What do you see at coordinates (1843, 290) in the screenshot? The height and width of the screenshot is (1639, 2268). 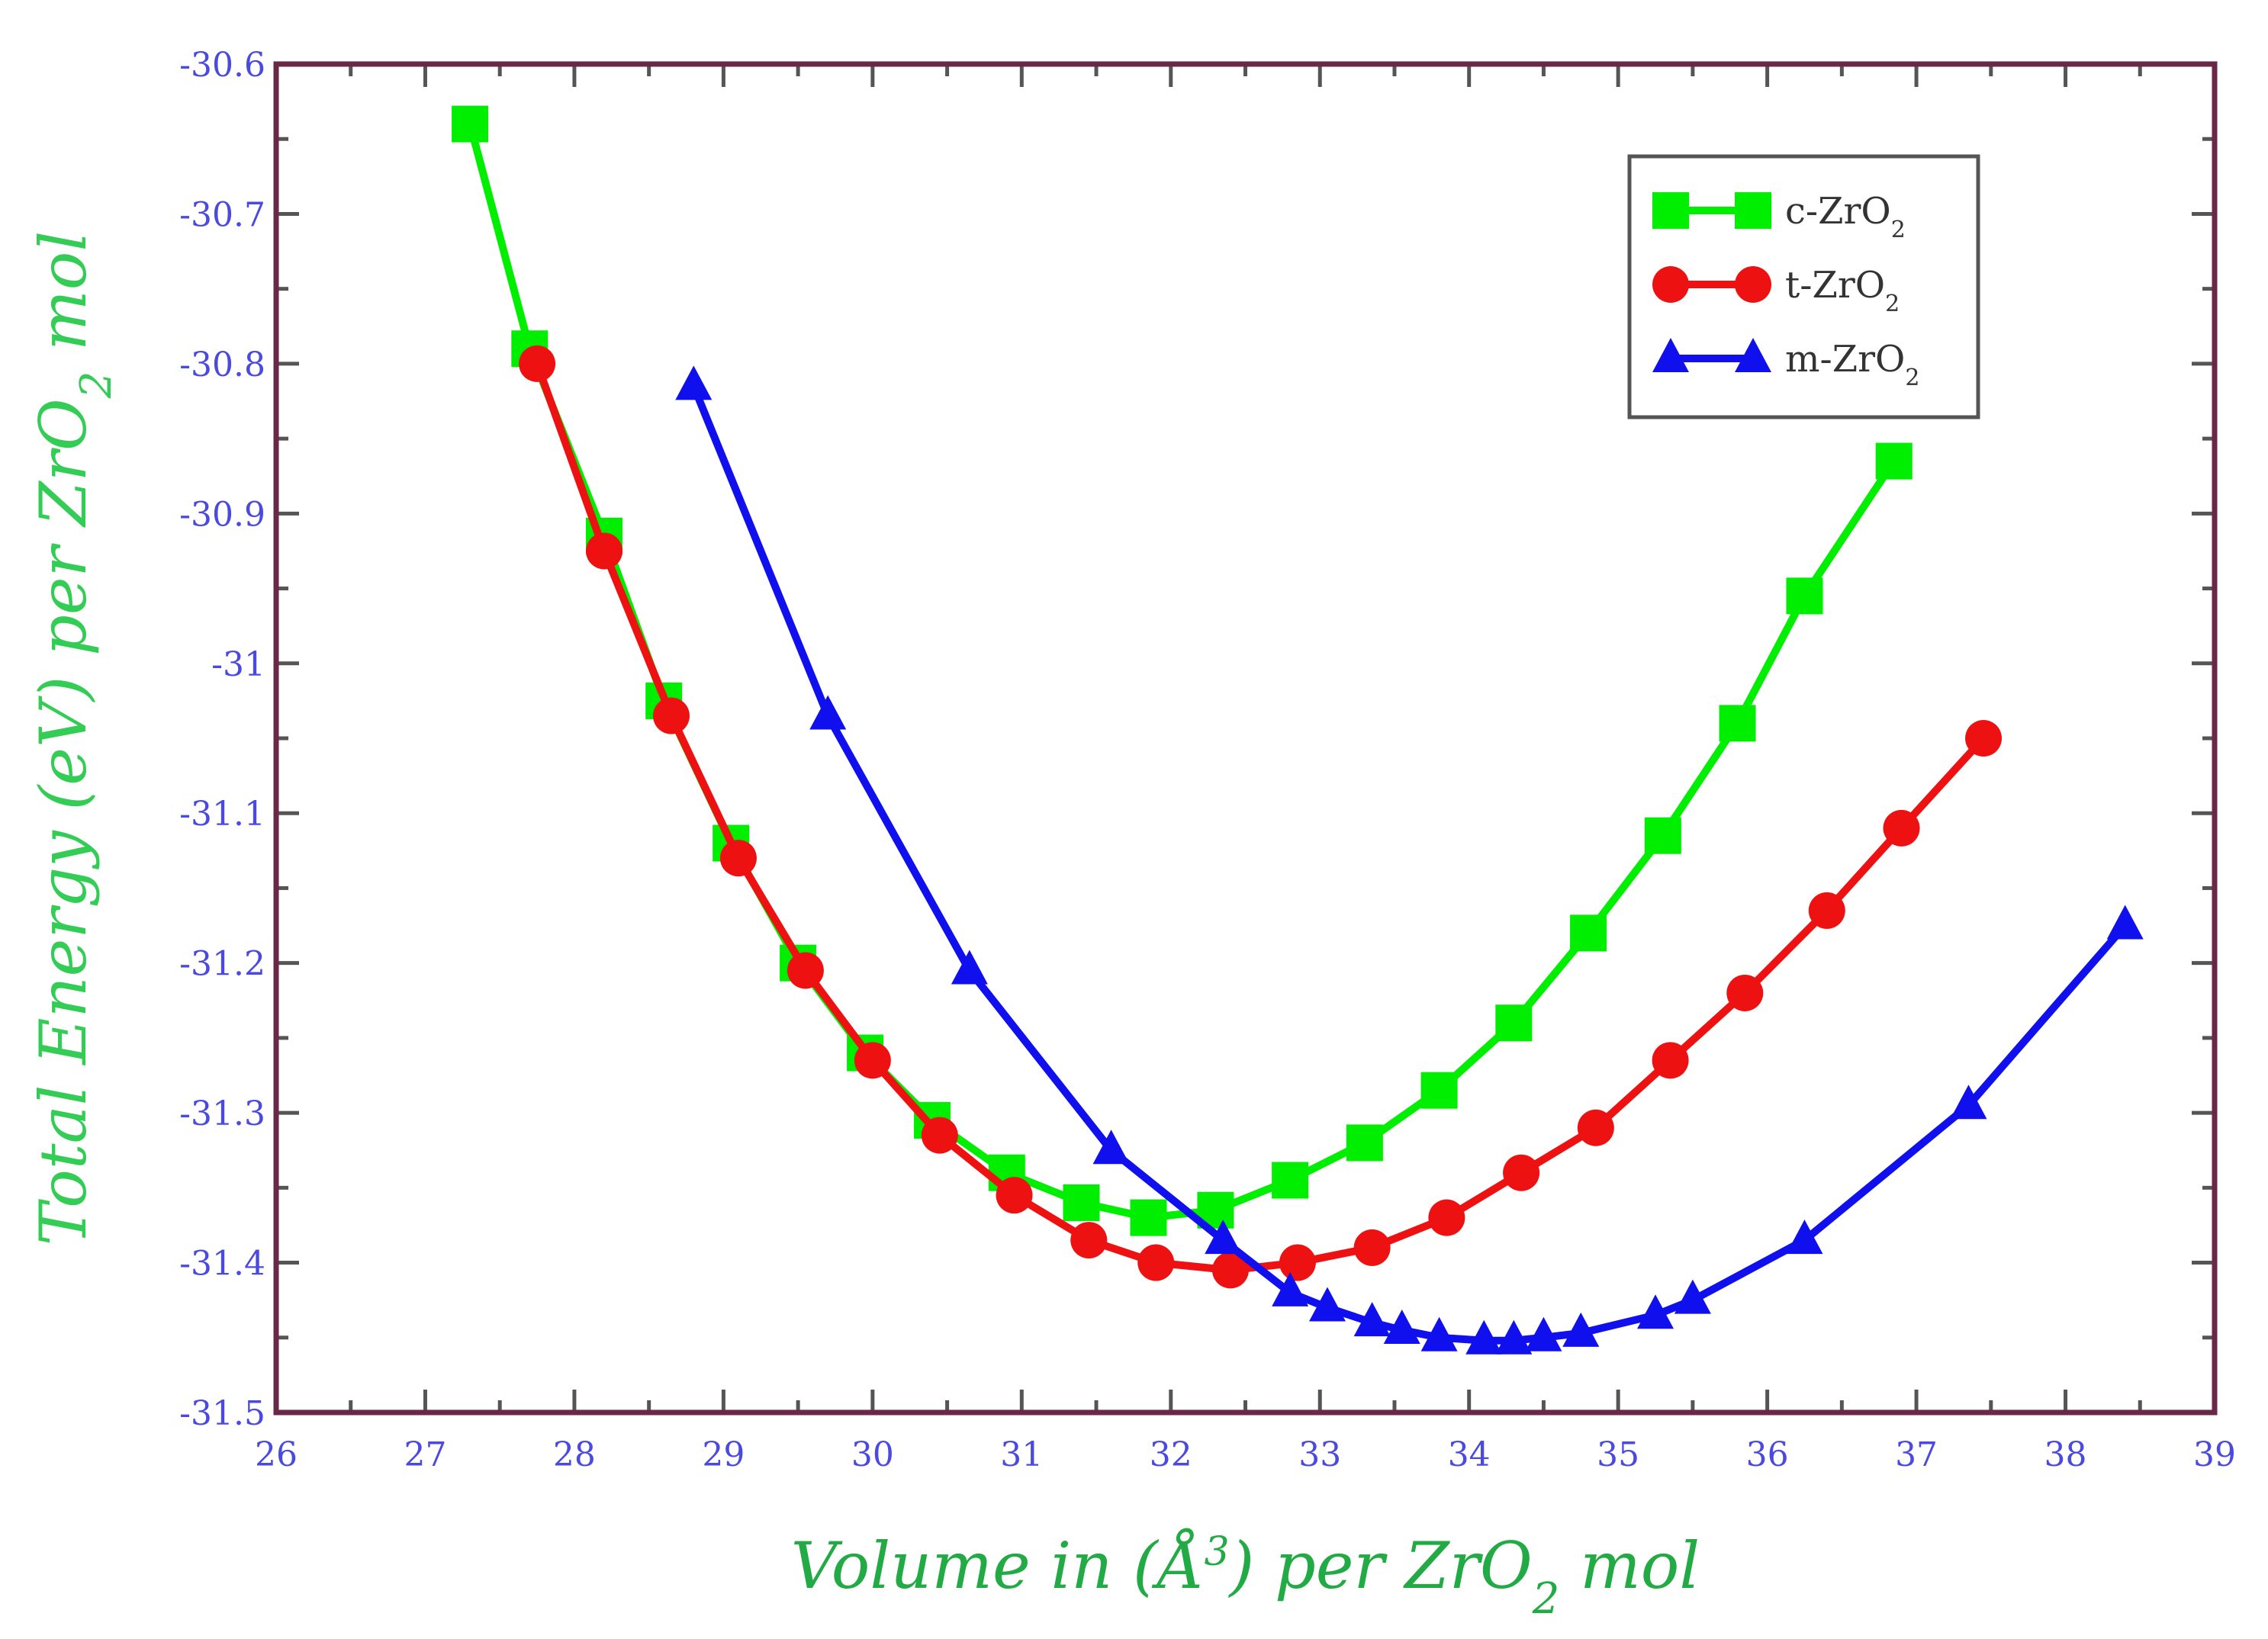 I see `legend-label-t: t-ZrO2` at bounding box center [1843, 290].